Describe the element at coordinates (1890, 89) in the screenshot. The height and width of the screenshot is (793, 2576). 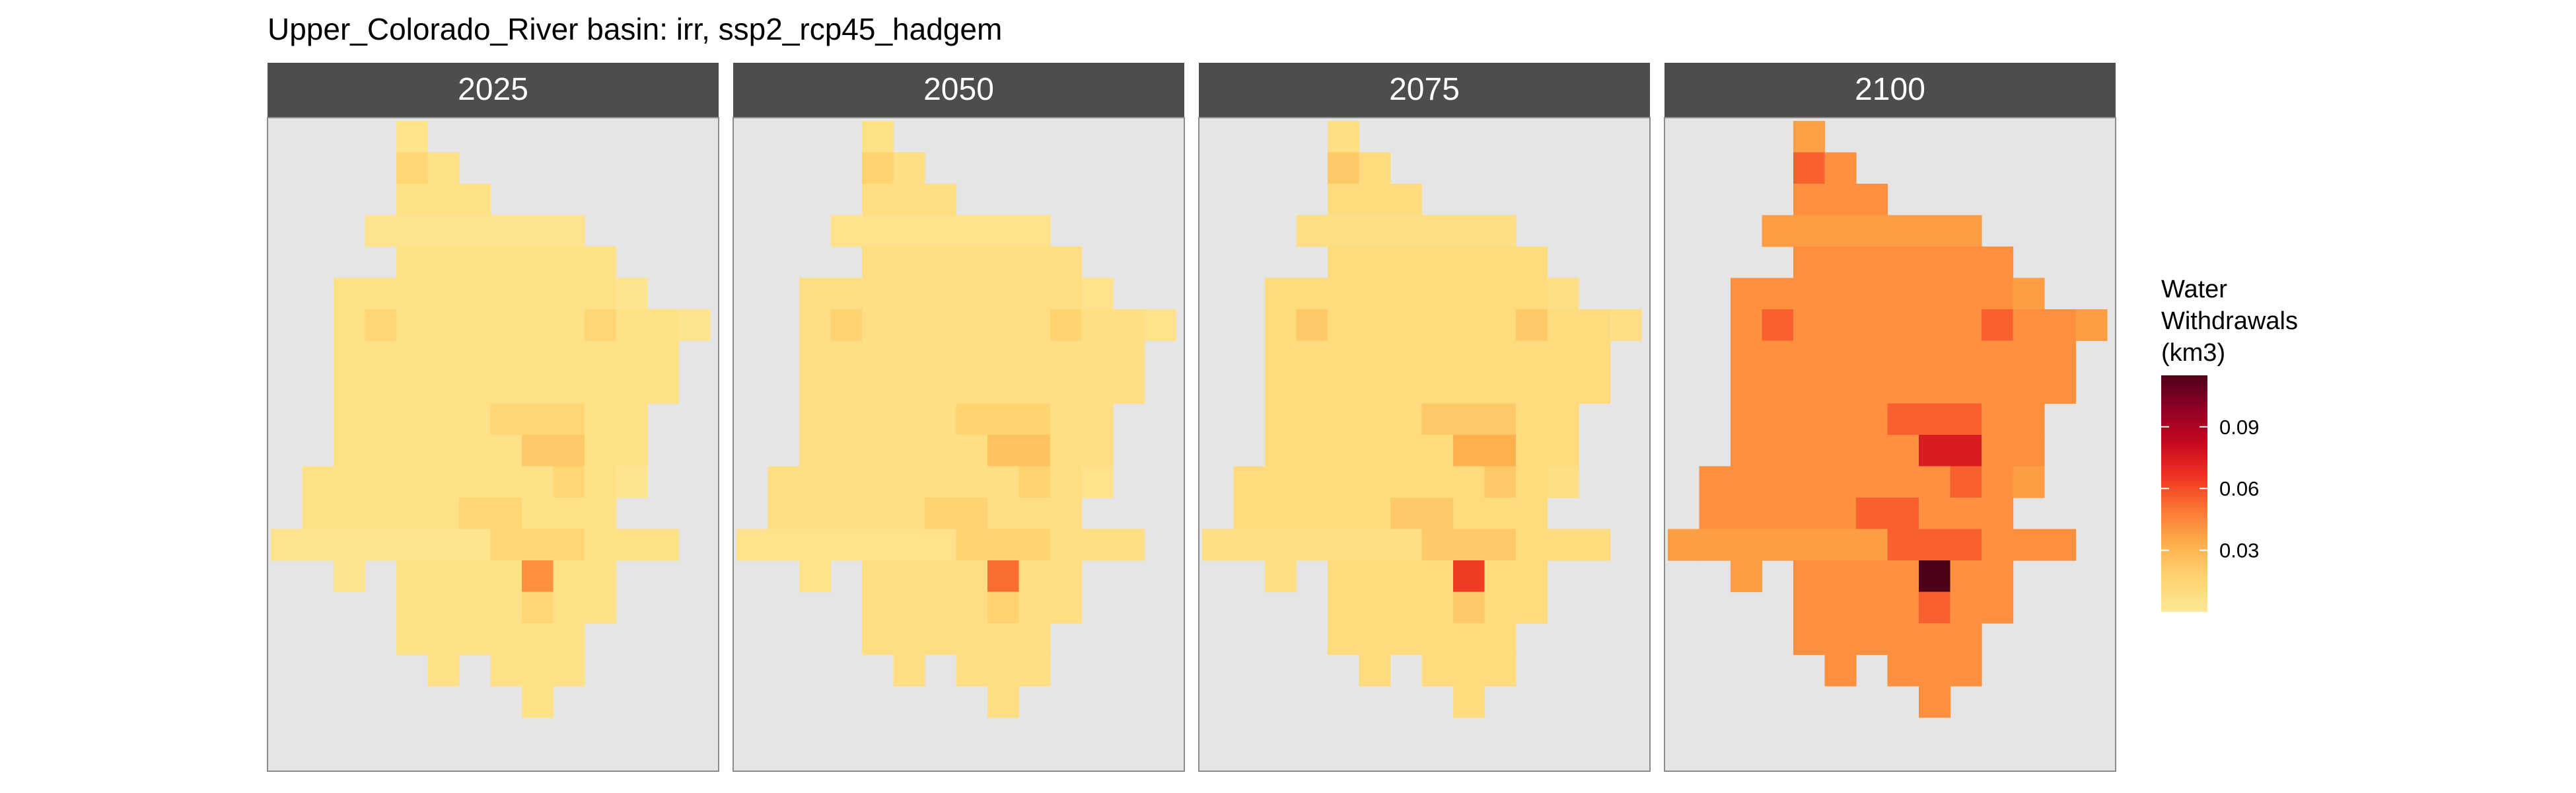
I see `facet-strip-label: 2100` at that location.